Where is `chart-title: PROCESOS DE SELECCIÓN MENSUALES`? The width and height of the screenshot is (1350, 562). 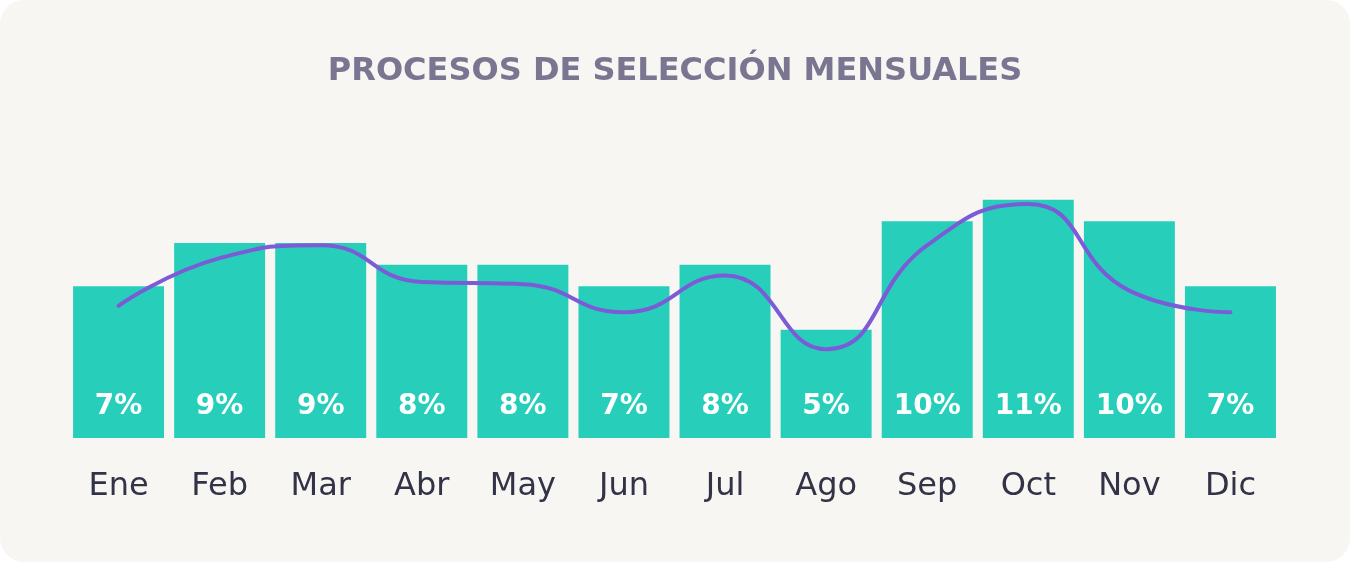 chart-title: PROCESOS DE SELECCIÓN MENSUALES is located at coordinates (675, 68).